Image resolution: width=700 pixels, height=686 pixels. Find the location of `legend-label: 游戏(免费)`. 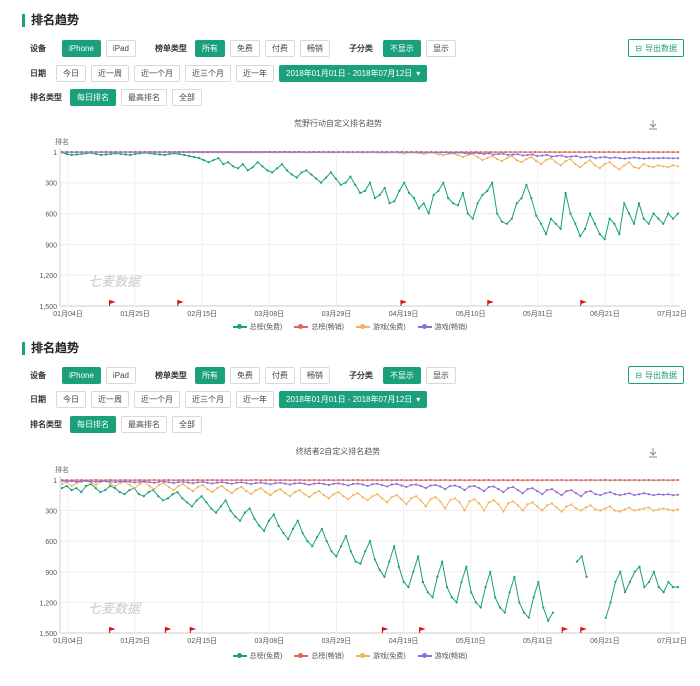

legend-label: 游戏(免费) is located at coordinates (389, 656).